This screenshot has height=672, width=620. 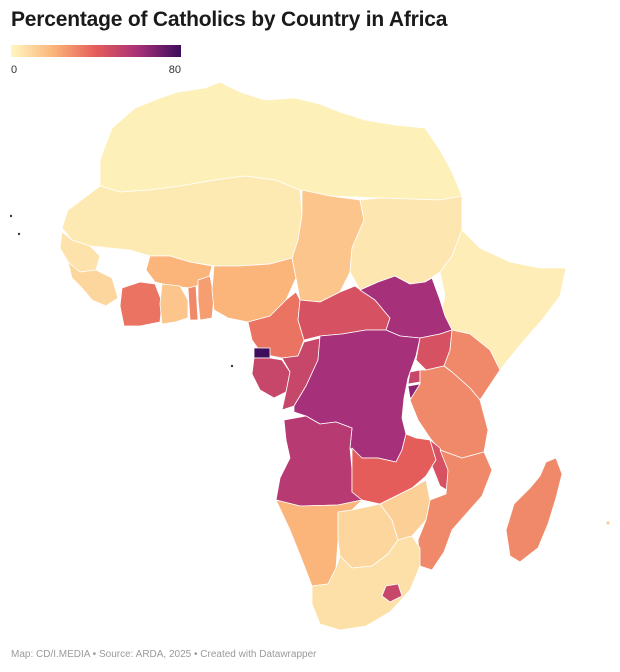 I want to click on country-ghana, so click(x=174, y=304).